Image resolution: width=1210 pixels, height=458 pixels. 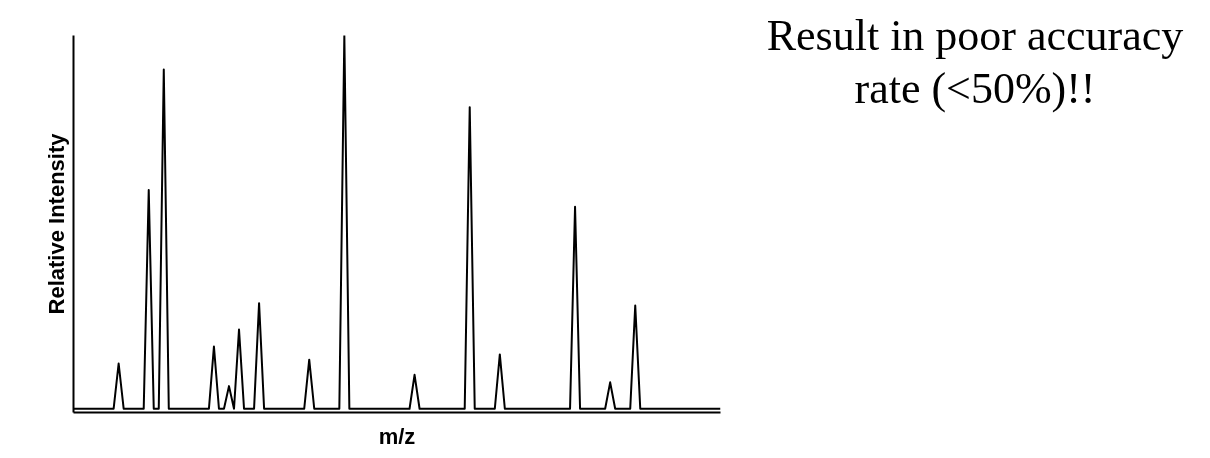 I want to click on x-axis-title: m/z, so click(x=397, y=436).